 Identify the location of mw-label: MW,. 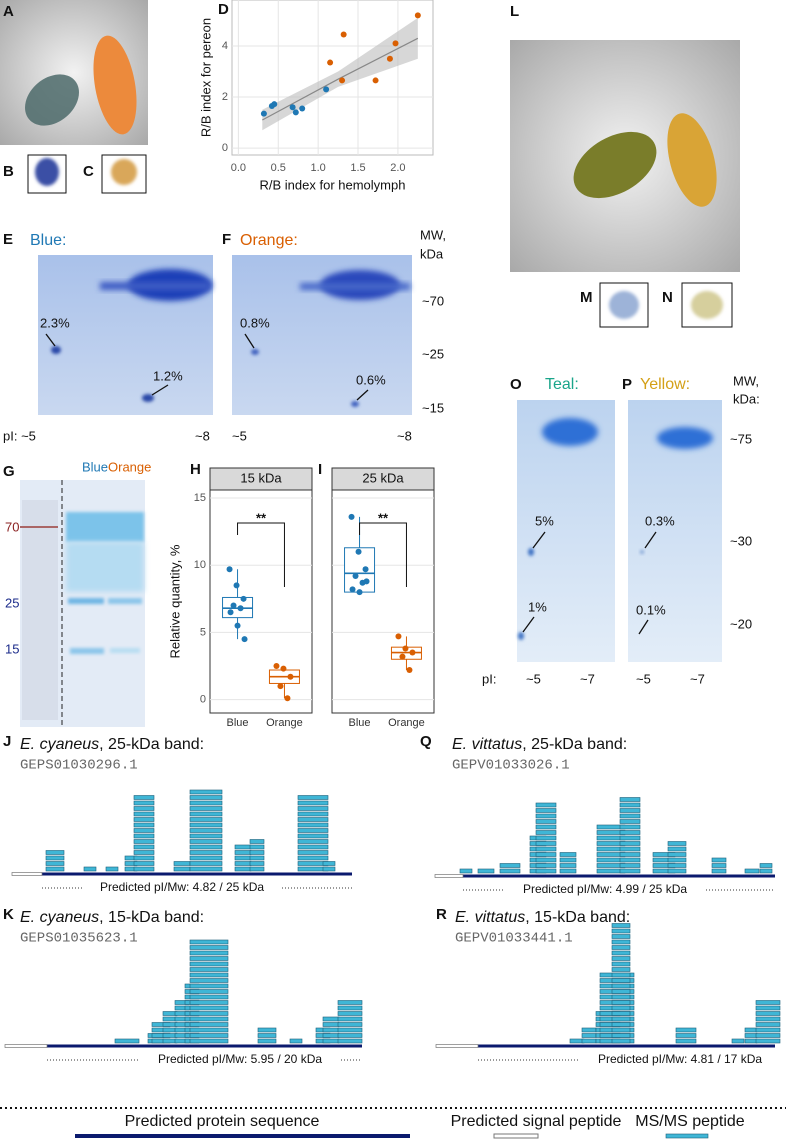
(746, 380).